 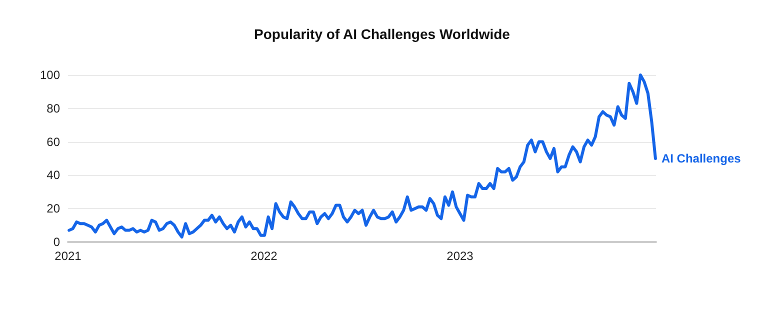 What do you see at coordinates (53, 141) in the screenshot?
I see `y-tick-label: 60` at bounding box center [53, 141].